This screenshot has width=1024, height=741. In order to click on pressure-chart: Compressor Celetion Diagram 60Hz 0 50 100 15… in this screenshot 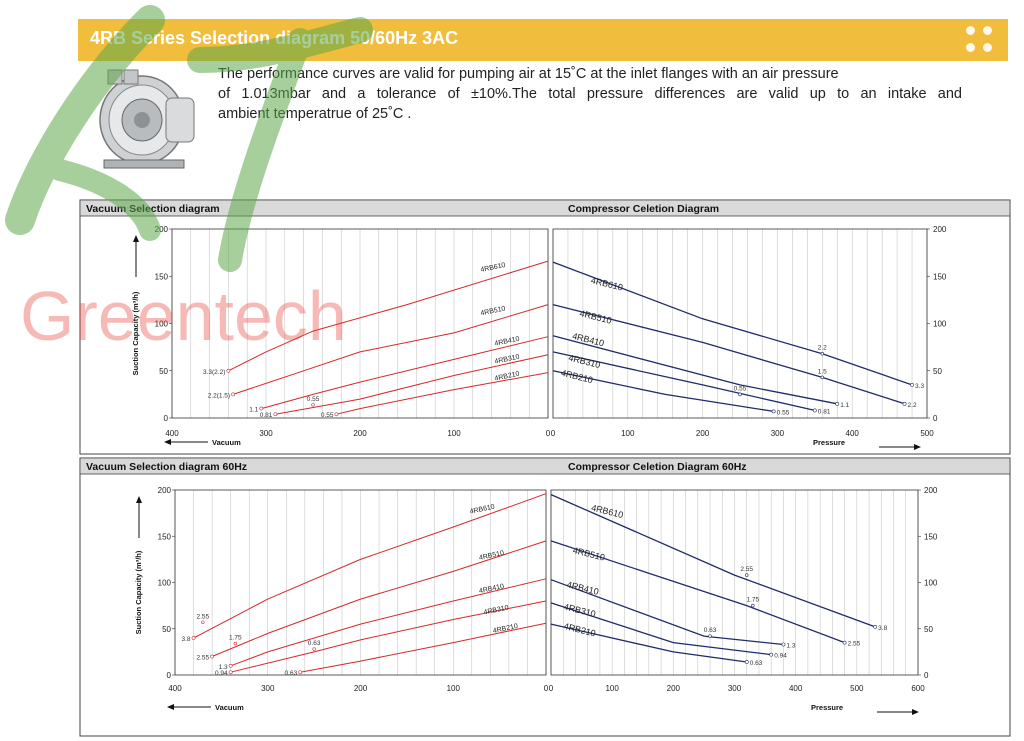, I will do `click(743, 588)`.